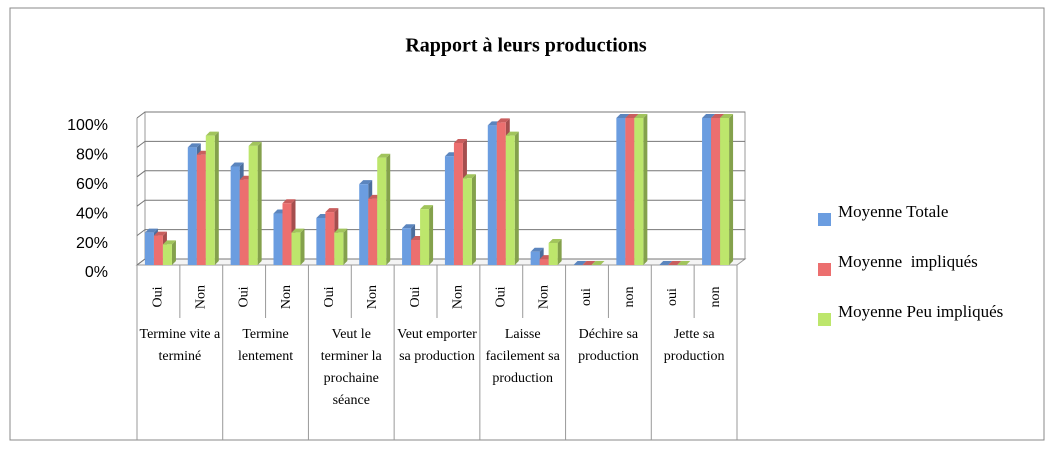 This screenshot has height=452, width=1052. I want to click on legend-label: Moyenne Peu impliqués, so click(920, 311).